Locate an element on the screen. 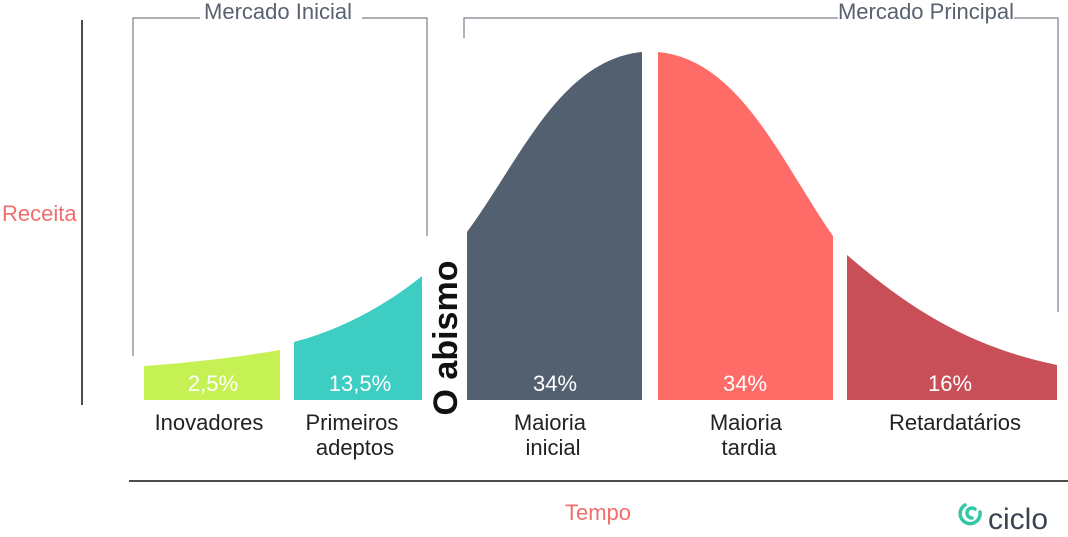 The height and width of the screenshot is (537, 1068). category-label-retardatarios: Retardatários is located at coordinates (955, 422).